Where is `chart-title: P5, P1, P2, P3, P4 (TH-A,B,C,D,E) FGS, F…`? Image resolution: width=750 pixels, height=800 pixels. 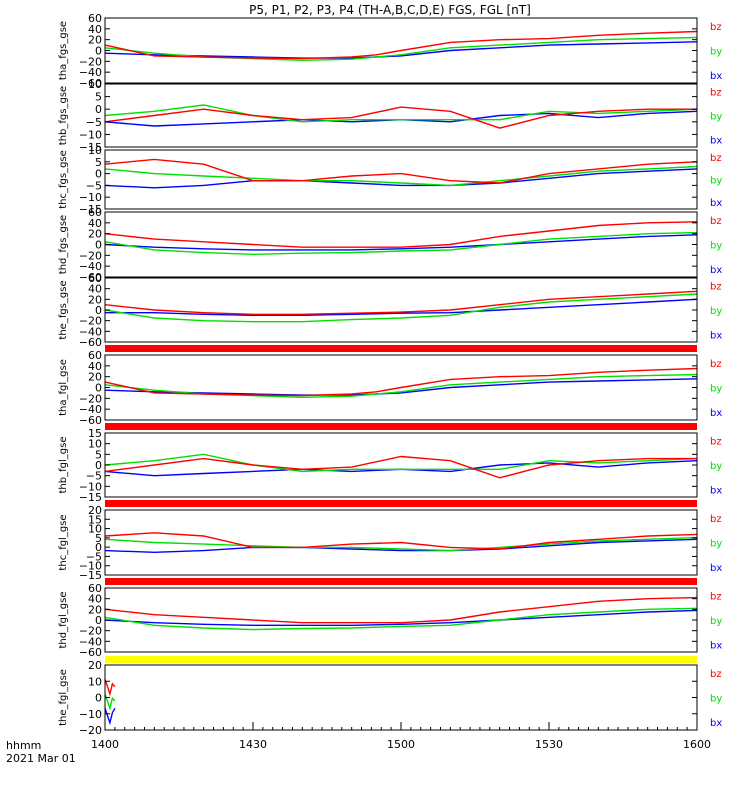
chart-title: P5, P1, P2, P3, P4 (TH-A,B,C,D,E) FGS, F… is located at coordinates (390, 10).